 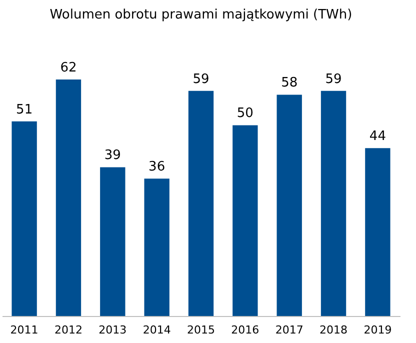 What do you see at coordinates (245, 330) in the screenshot?
I see `x-tick-label: 2016` at bounding box center [245, 330].